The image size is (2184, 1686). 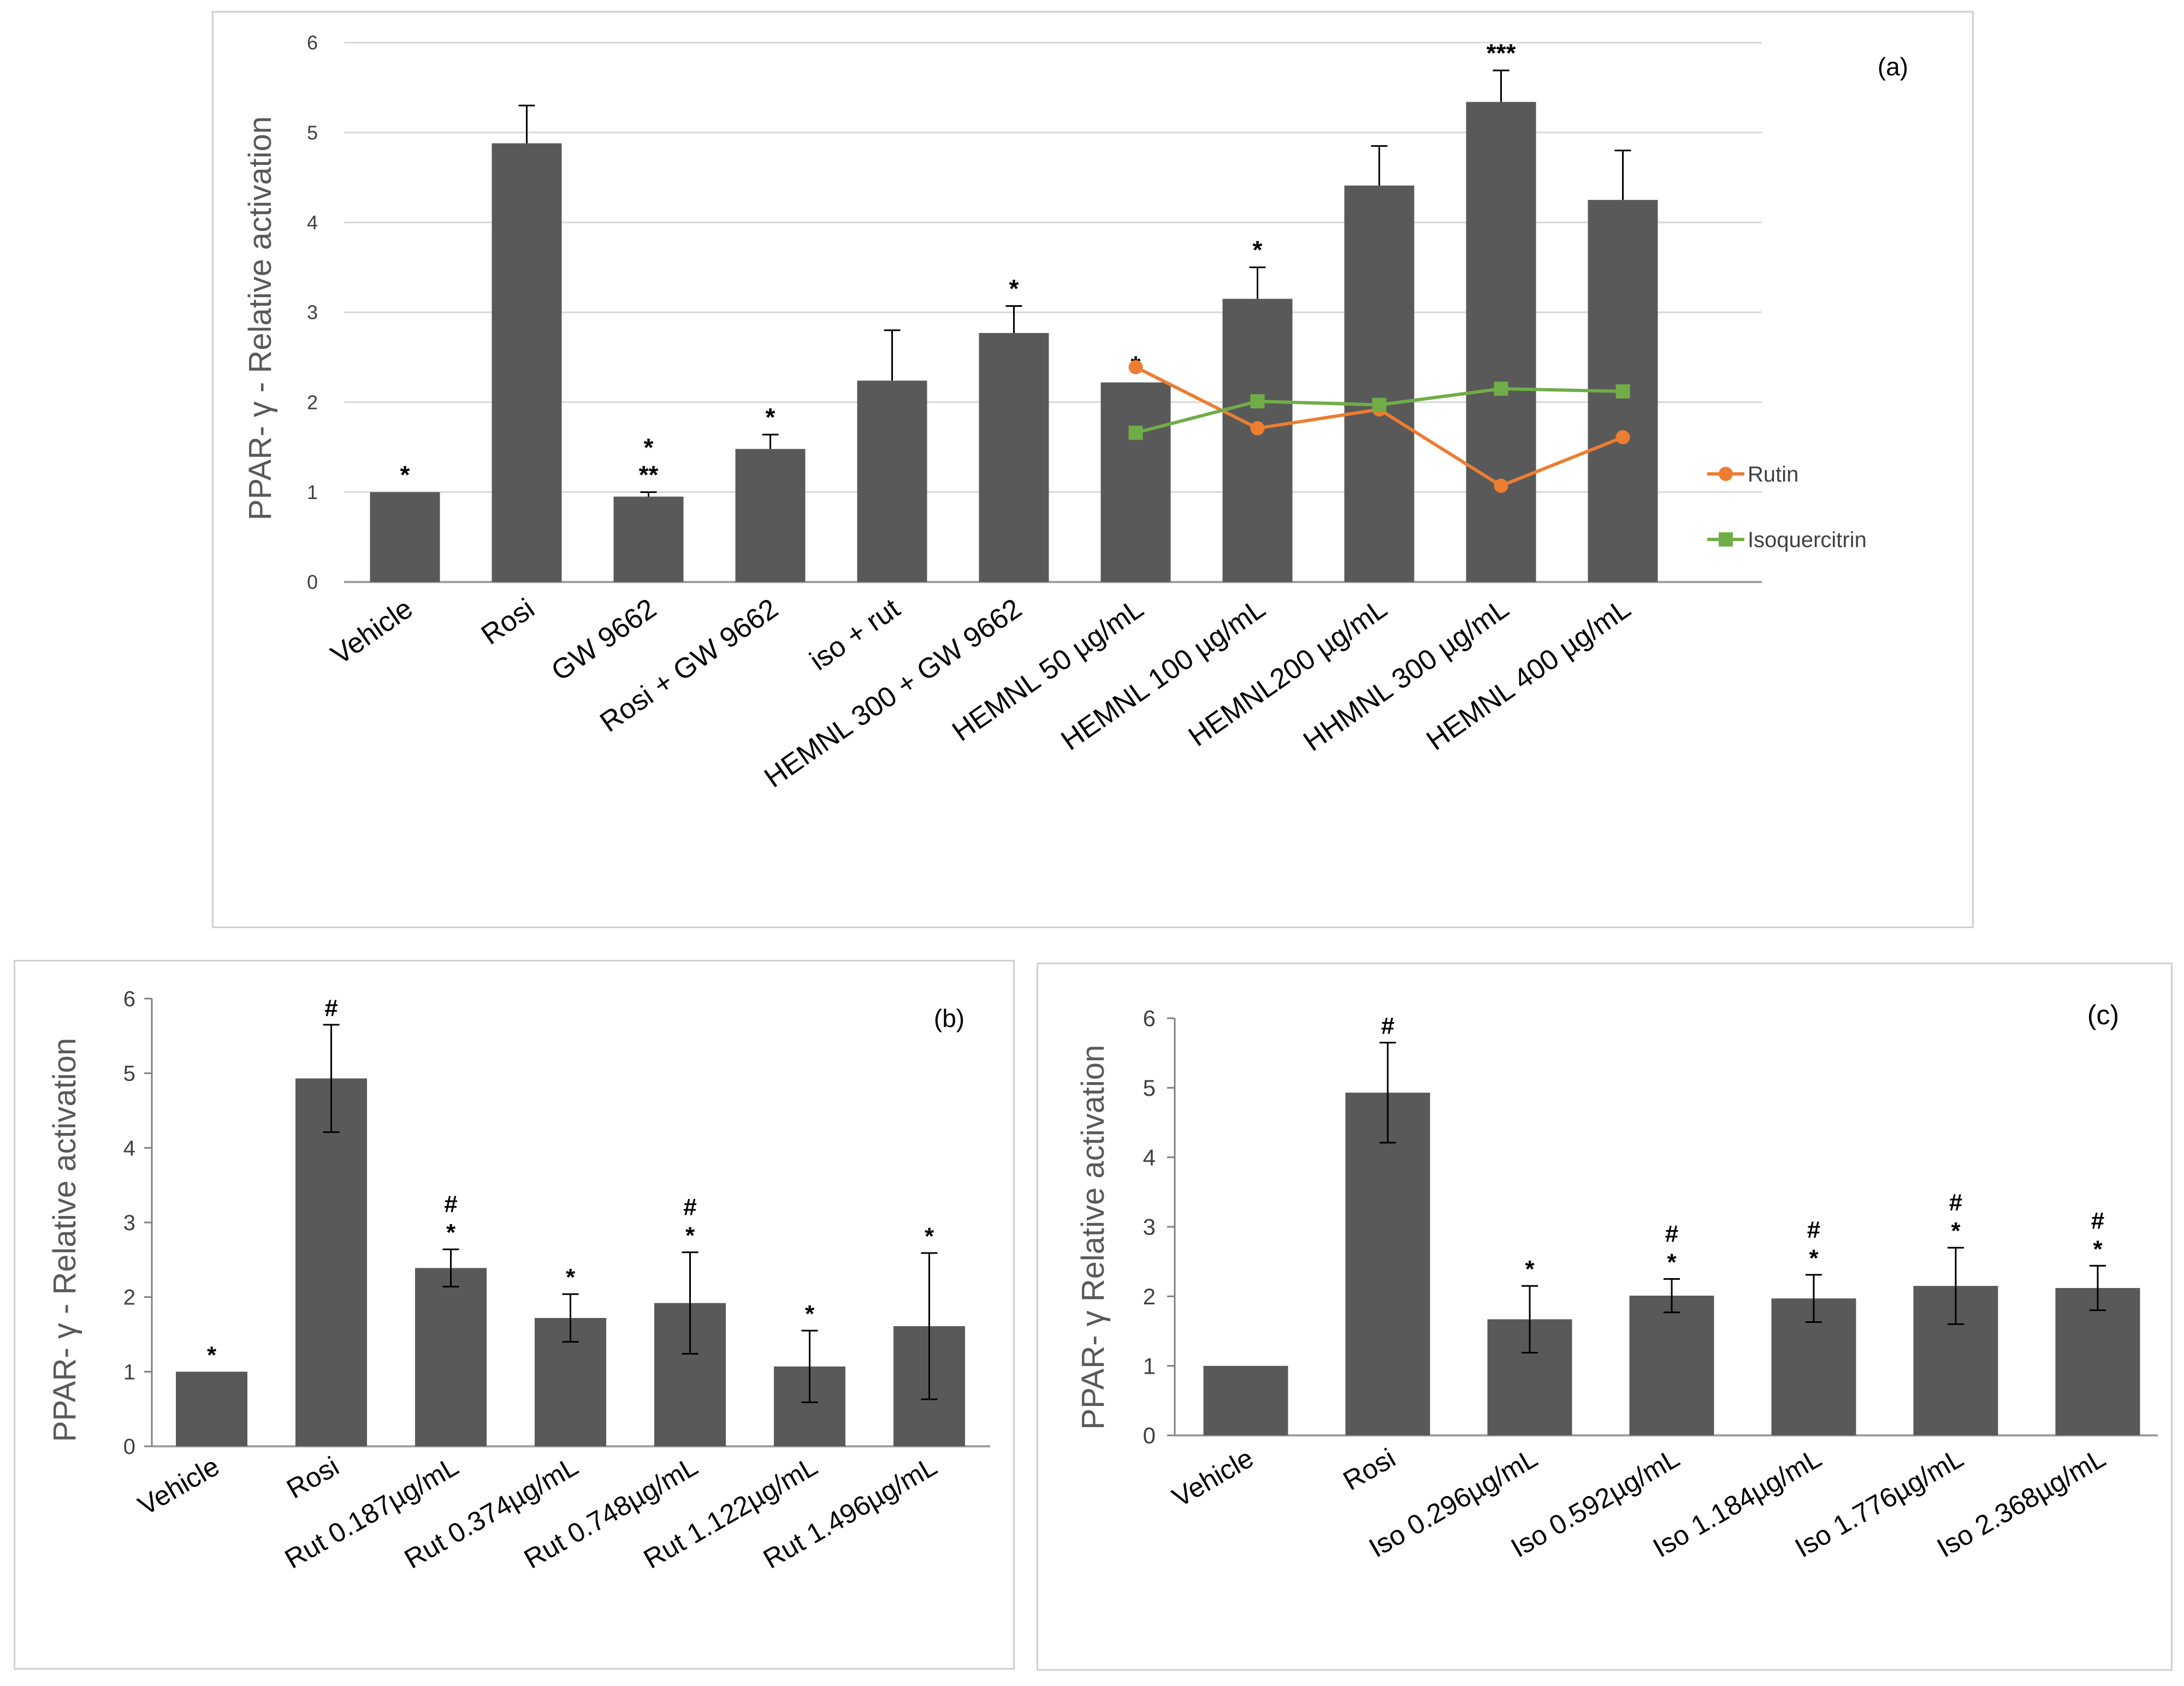 I want to click on chart-b-ytick-label: 6, so click(x=129, y=999).